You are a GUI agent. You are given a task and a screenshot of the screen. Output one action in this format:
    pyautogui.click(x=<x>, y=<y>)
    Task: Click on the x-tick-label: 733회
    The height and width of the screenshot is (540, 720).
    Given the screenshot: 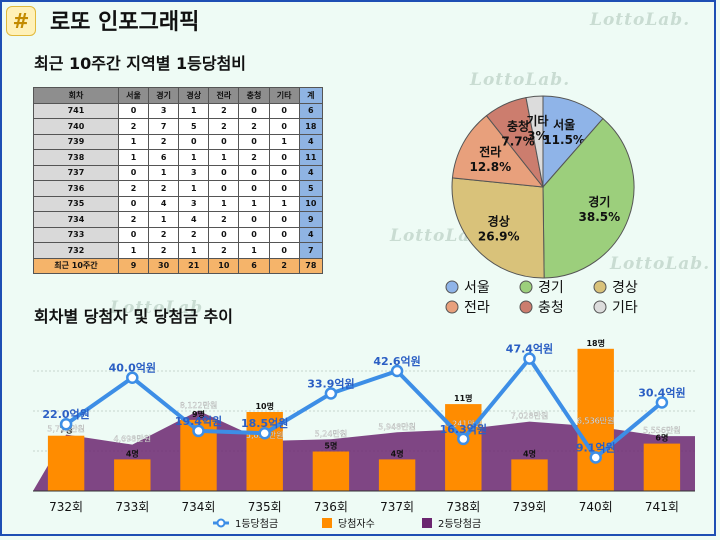 What is the action you would take?
    pyautogui.click(x=132, y=507)
    